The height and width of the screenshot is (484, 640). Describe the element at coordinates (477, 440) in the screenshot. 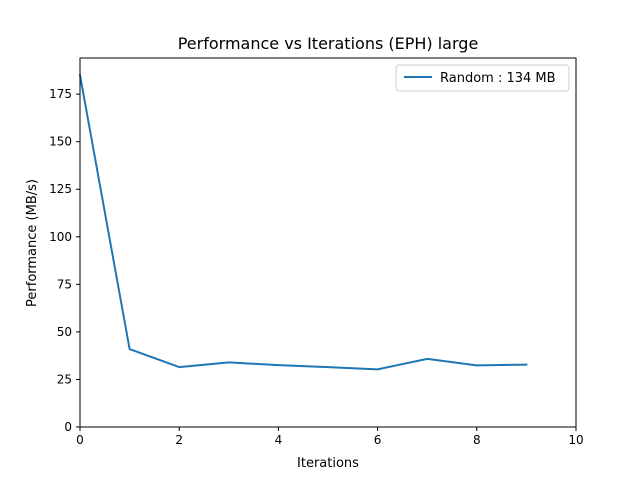

I see `x-tick-label: 8` at that location.